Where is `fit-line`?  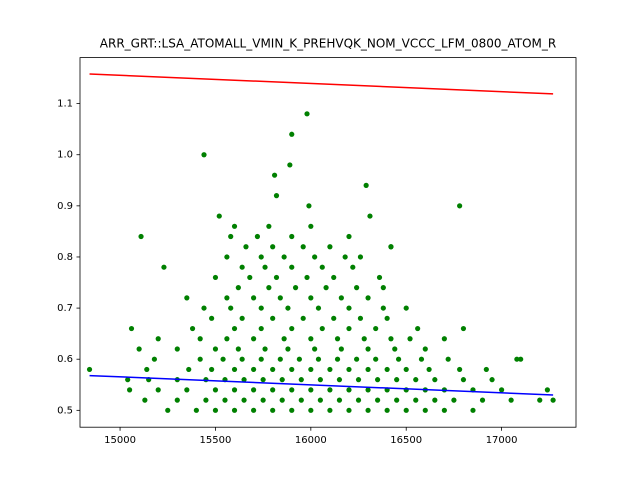
fit-line is located at coordinates (321, 84).